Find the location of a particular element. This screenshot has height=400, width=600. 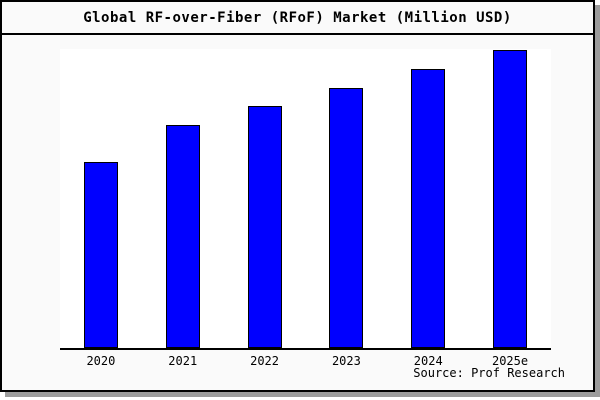

bar-2022 is located at coordinates (265, 227).